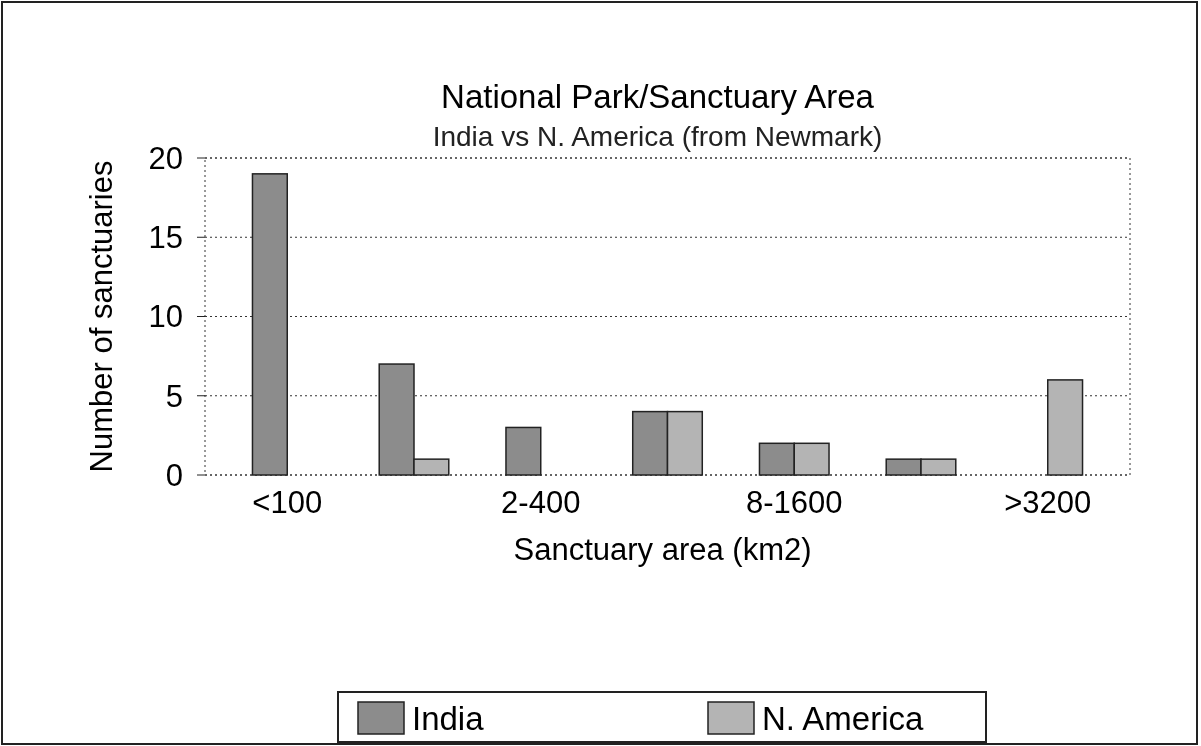 Image resolution: width=1201 pixels, height=746 pixels. Describe the element at coordinates (174, 396) in the screenshot. I see `y-tick-label: 5` at that location.